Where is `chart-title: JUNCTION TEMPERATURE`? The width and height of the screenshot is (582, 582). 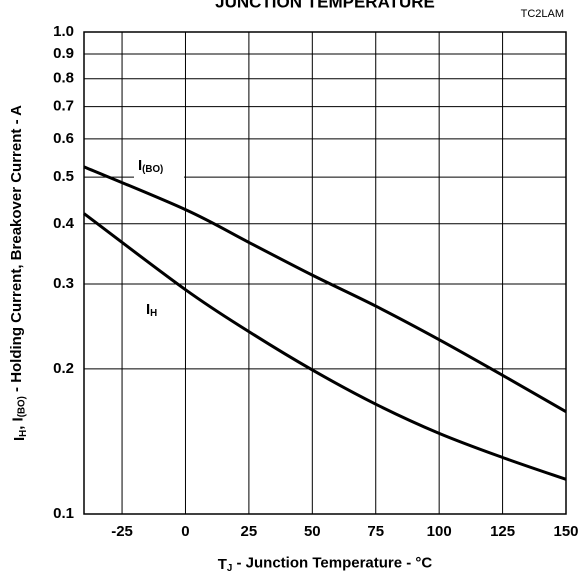 chart-title: JUNCTION TEMPERATURE is located at coordinates (325, 5).